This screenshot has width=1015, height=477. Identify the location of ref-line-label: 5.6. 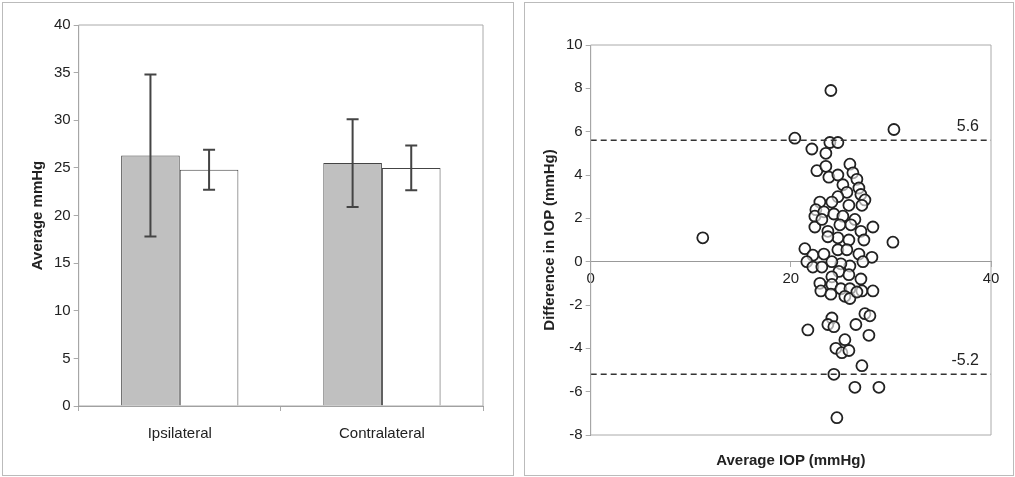
(968, 125).